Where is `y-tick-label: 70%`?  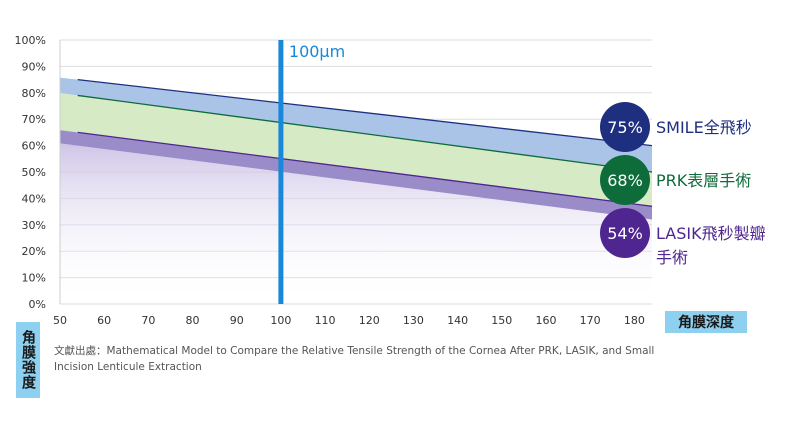 y-tick-label: 70% is located at coordinates (34, 119).